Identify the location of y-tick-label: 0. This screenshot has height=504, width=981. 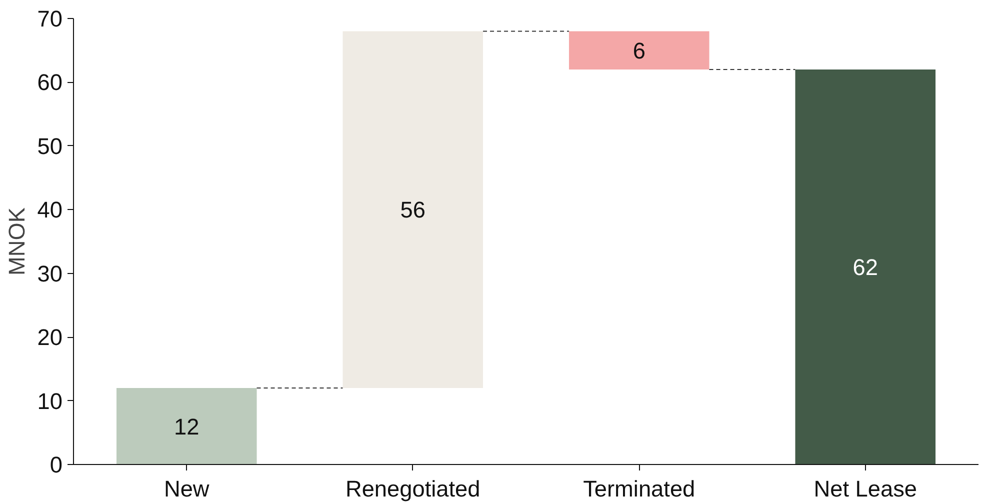
(56, 465).